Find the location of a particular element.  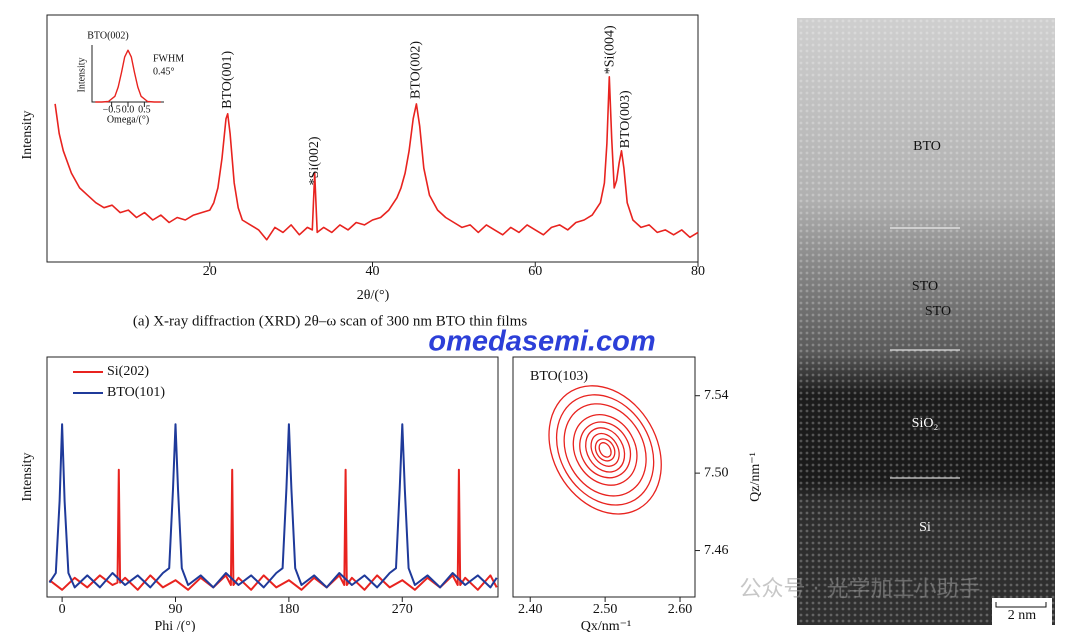

x-tick-label: 80 is located at coordinates (698, 271).